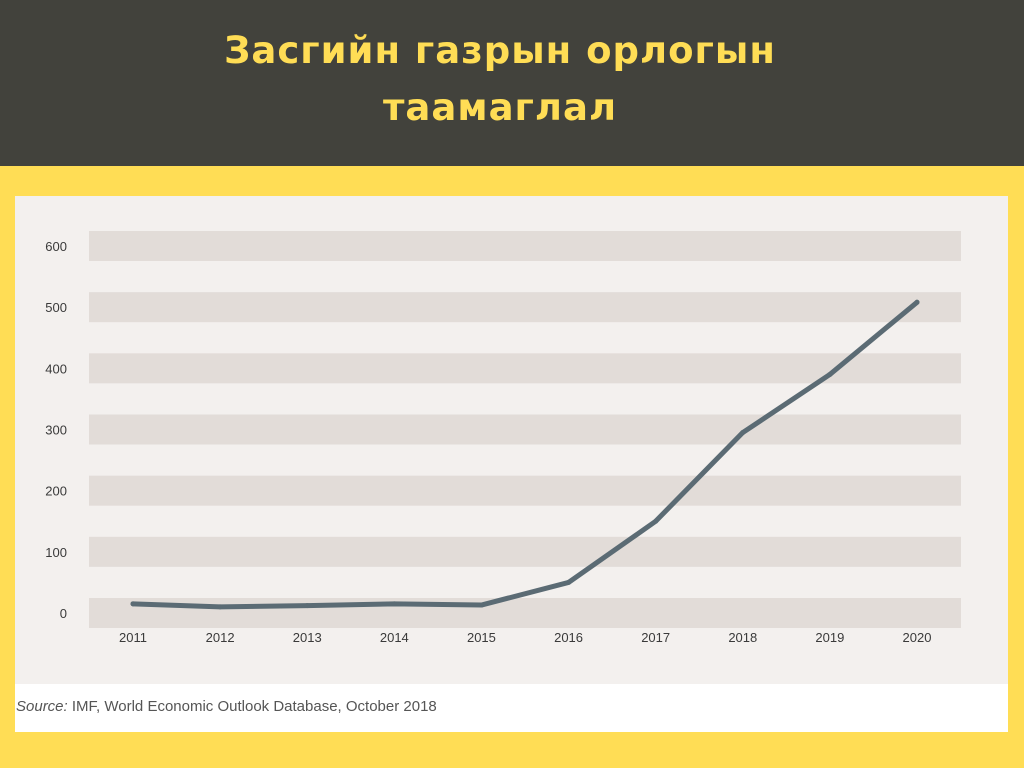 The height and width of the screenshot is (768, 1024). I want to click on x-tick-label: 2015, so click(481, 637).